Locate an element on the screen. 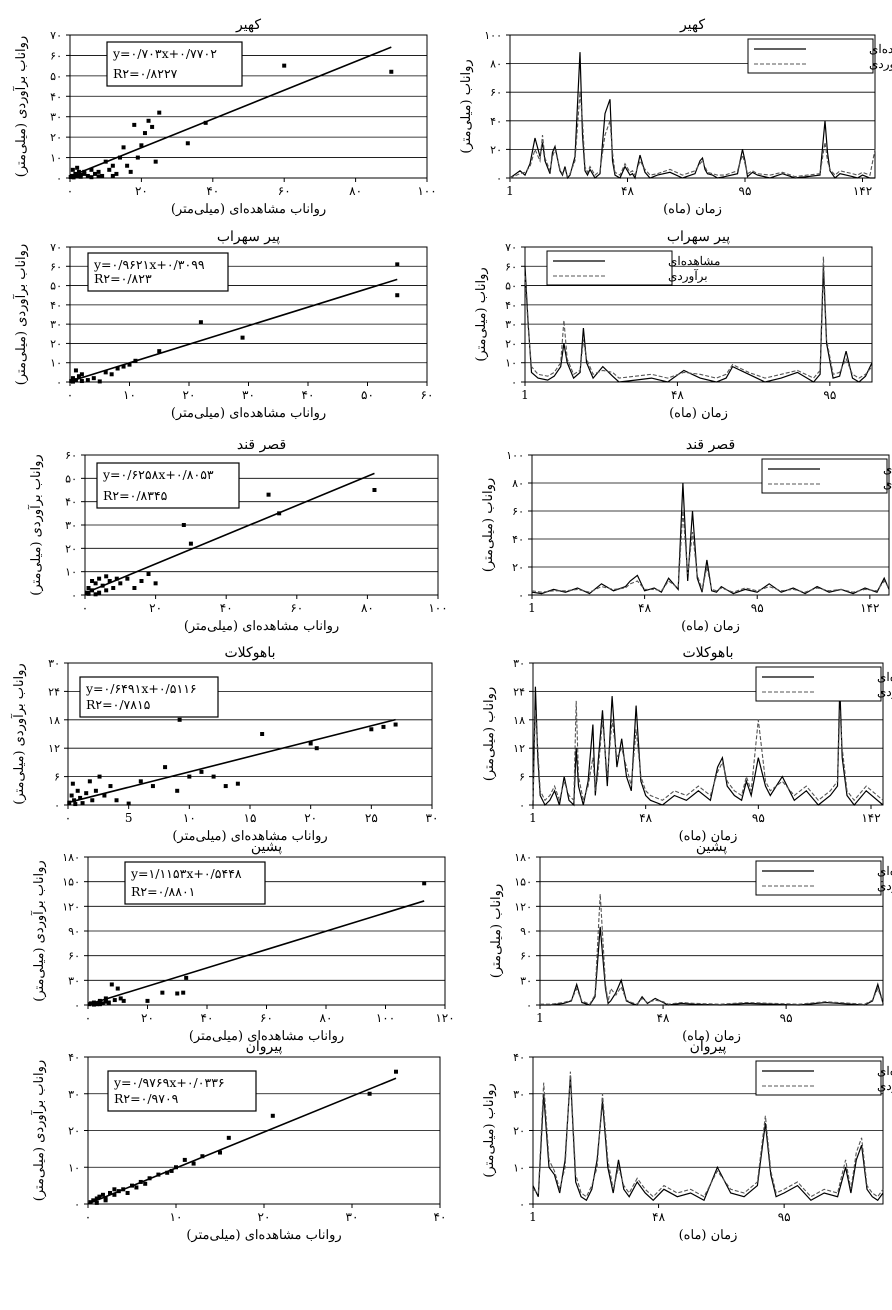  timeseries-6-x-tick-label: 1 is located at coordinates (533, 1217).